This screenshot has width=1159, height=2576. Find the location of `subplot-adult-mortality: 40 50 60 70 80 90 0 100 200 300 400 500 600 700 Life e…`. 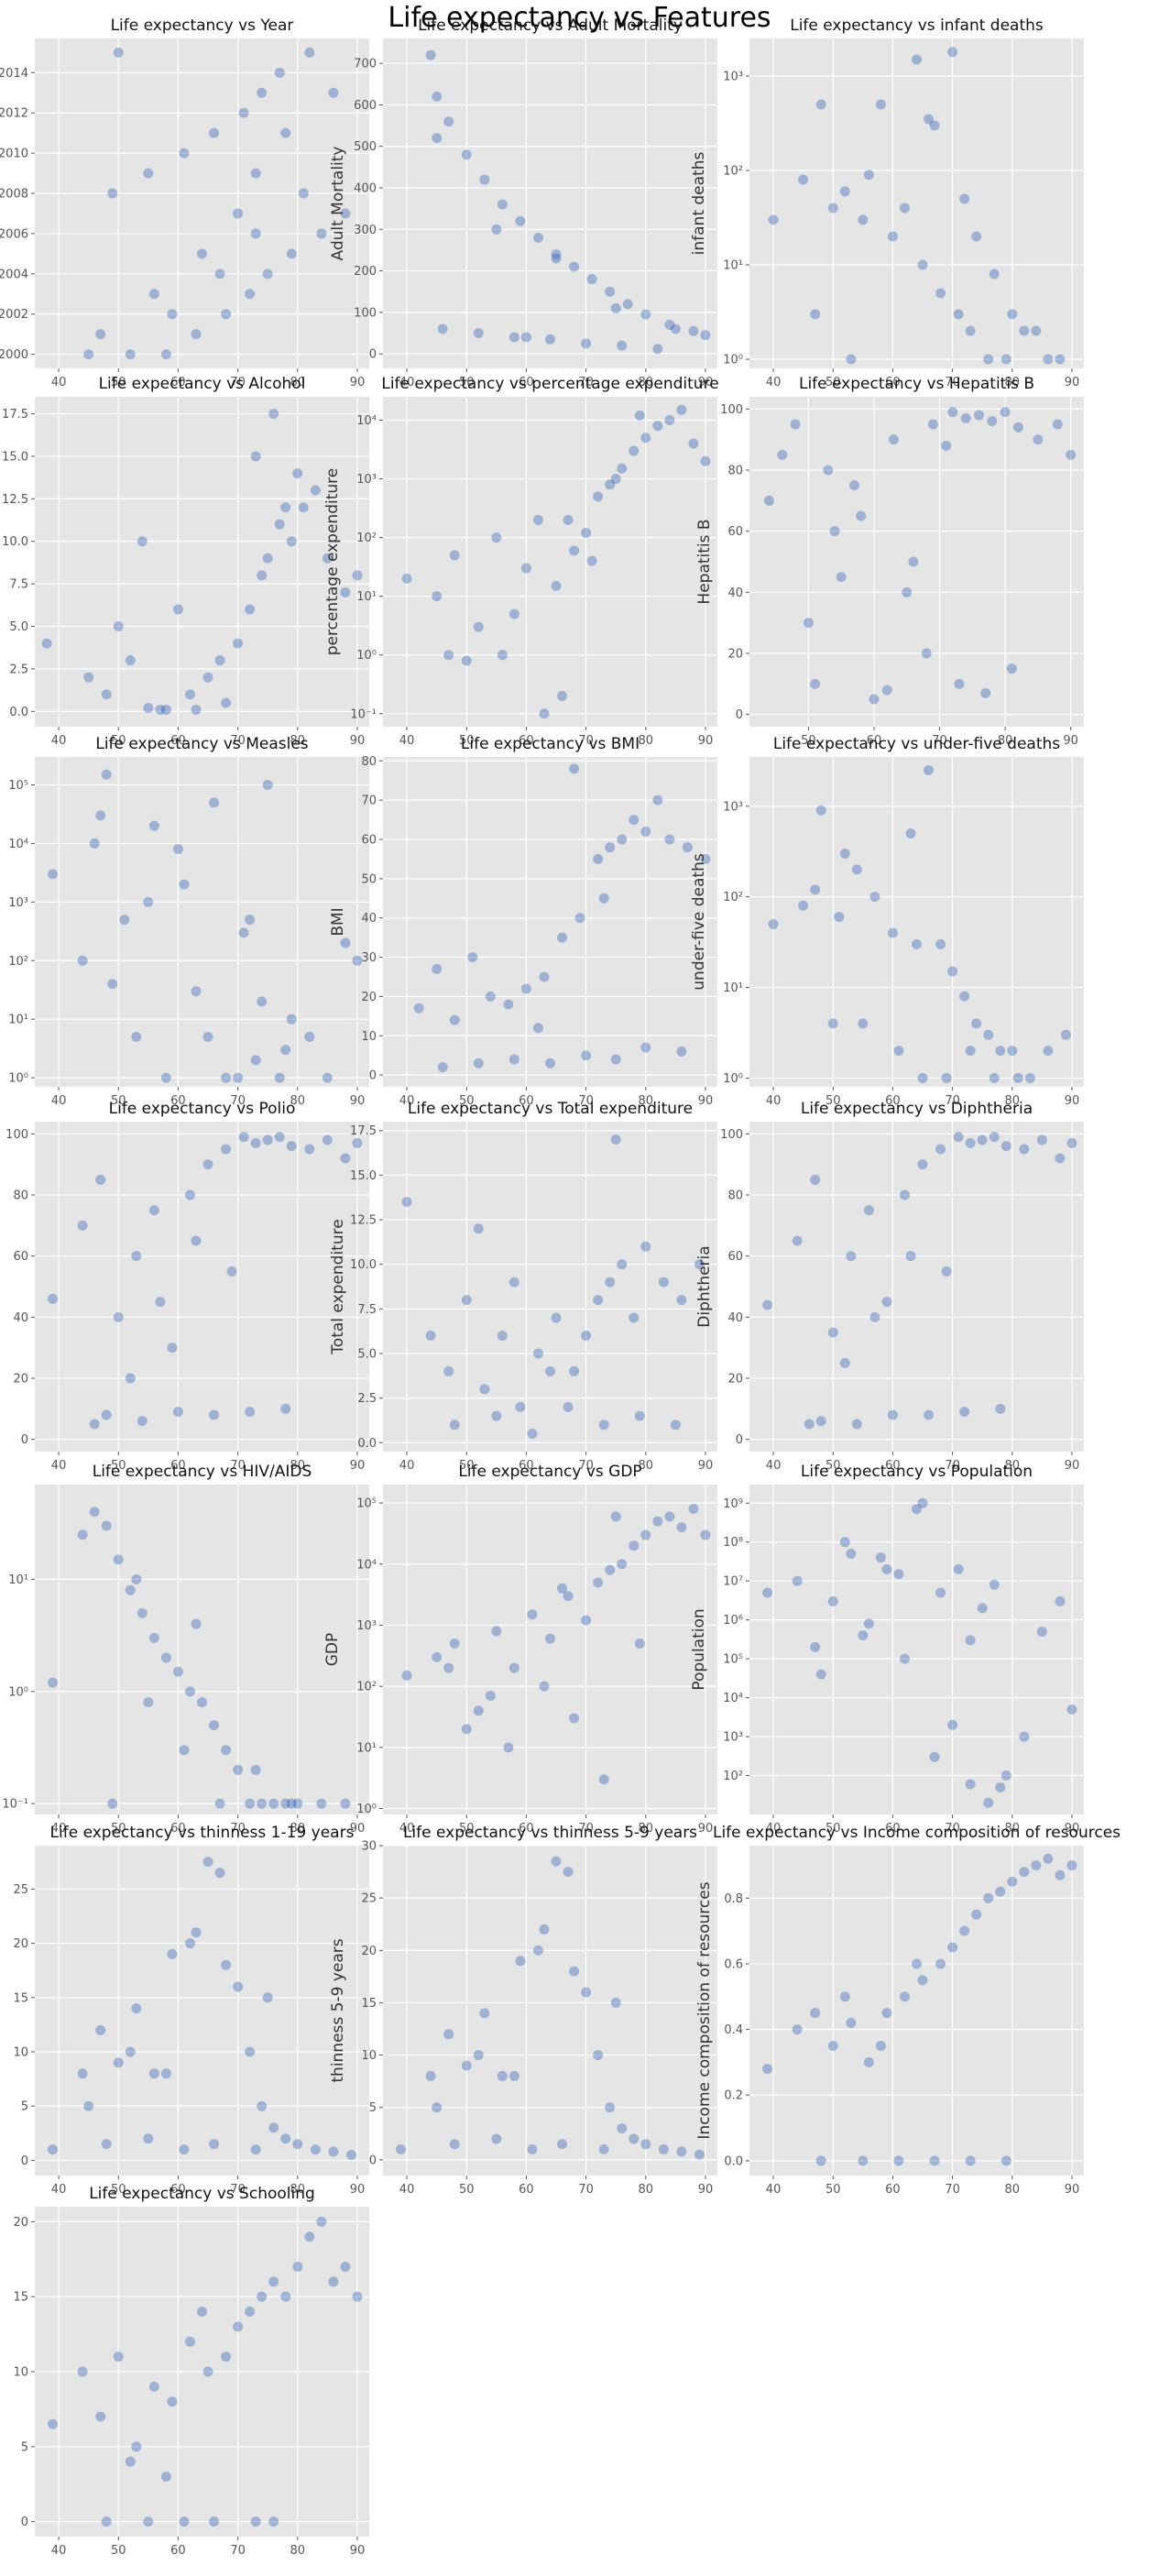

subplot-adult-mortality: 40 50 60 70 80 90 0 100 200 300 400 500 600 700 Life e… is located at coordinates (523, 202).